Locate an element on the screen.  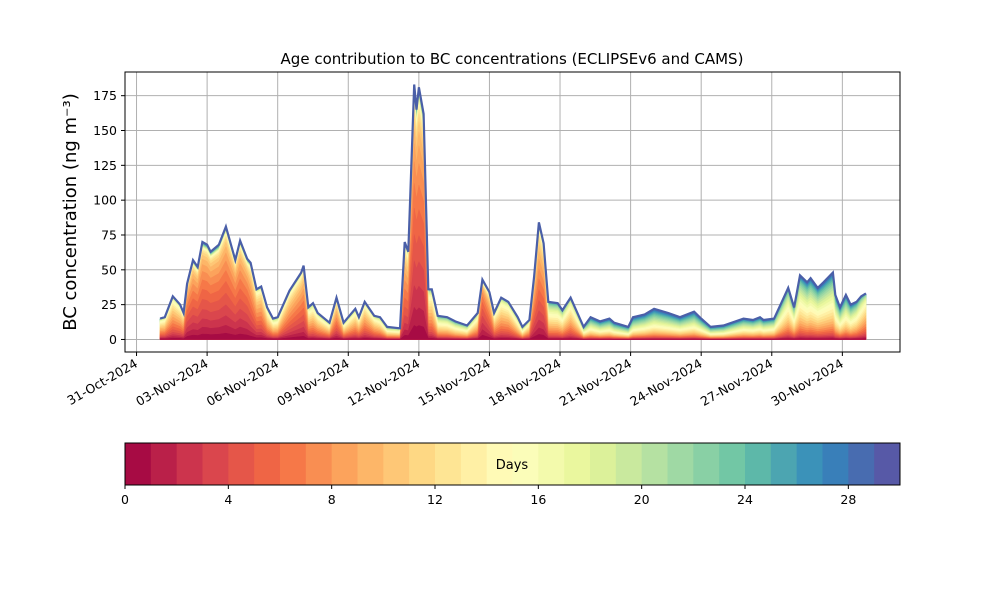
x-tick-label: 30-Nov-2024 is located at coordinates (807, 382).